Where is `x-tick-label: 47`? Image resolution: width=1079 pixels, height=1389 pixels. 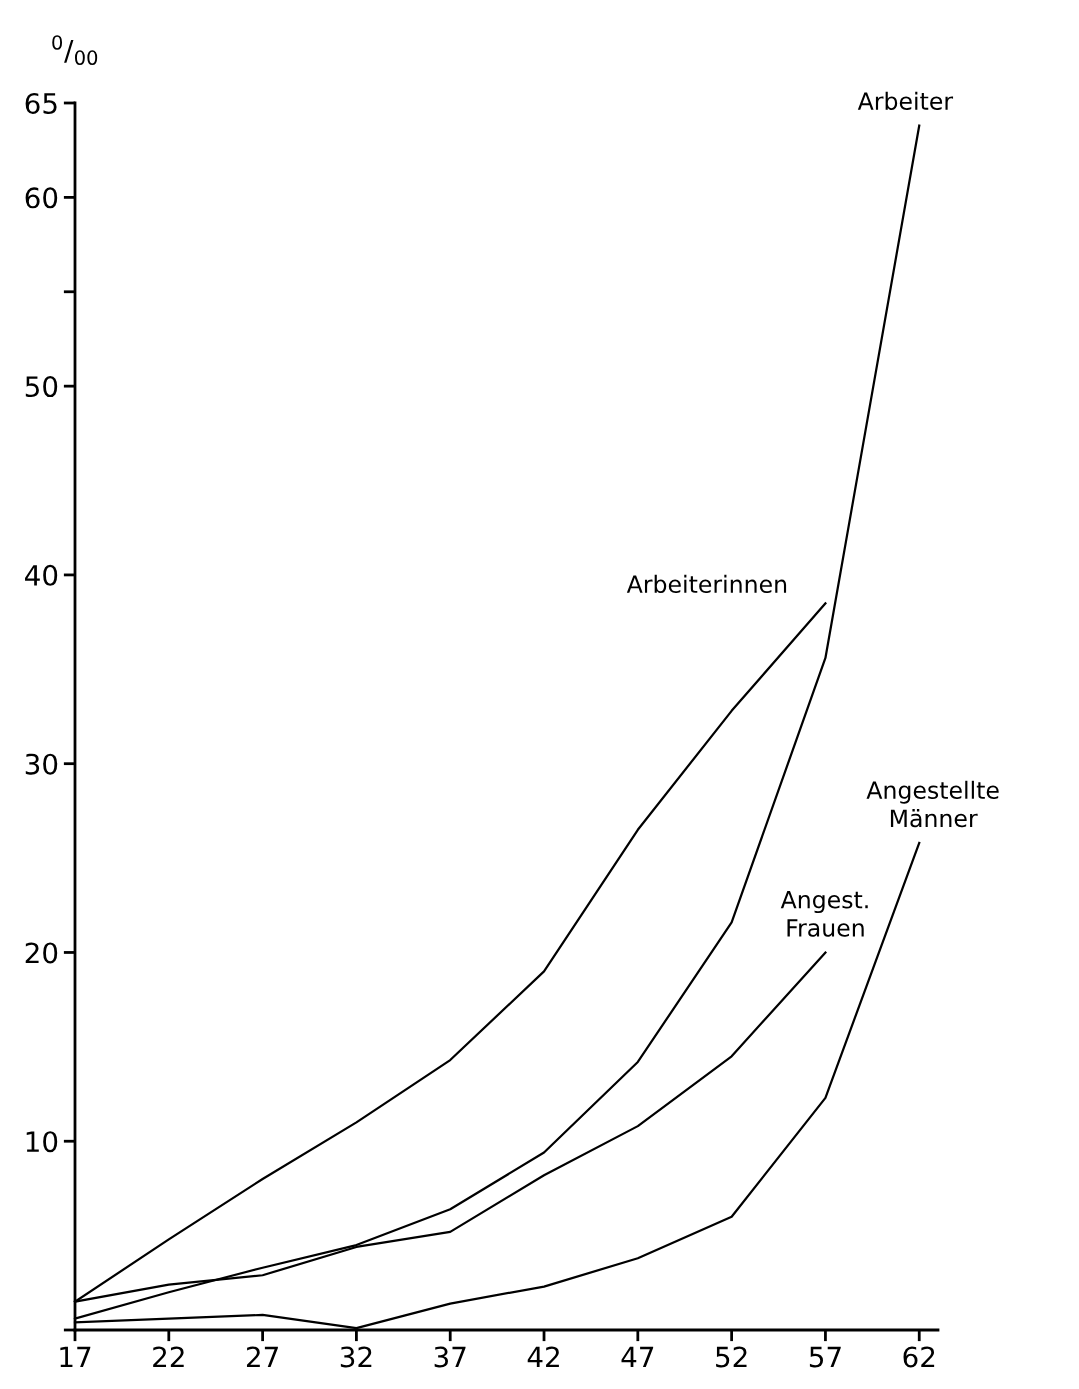
x-tick-label: 47 is located at coordinates (637, 1357).